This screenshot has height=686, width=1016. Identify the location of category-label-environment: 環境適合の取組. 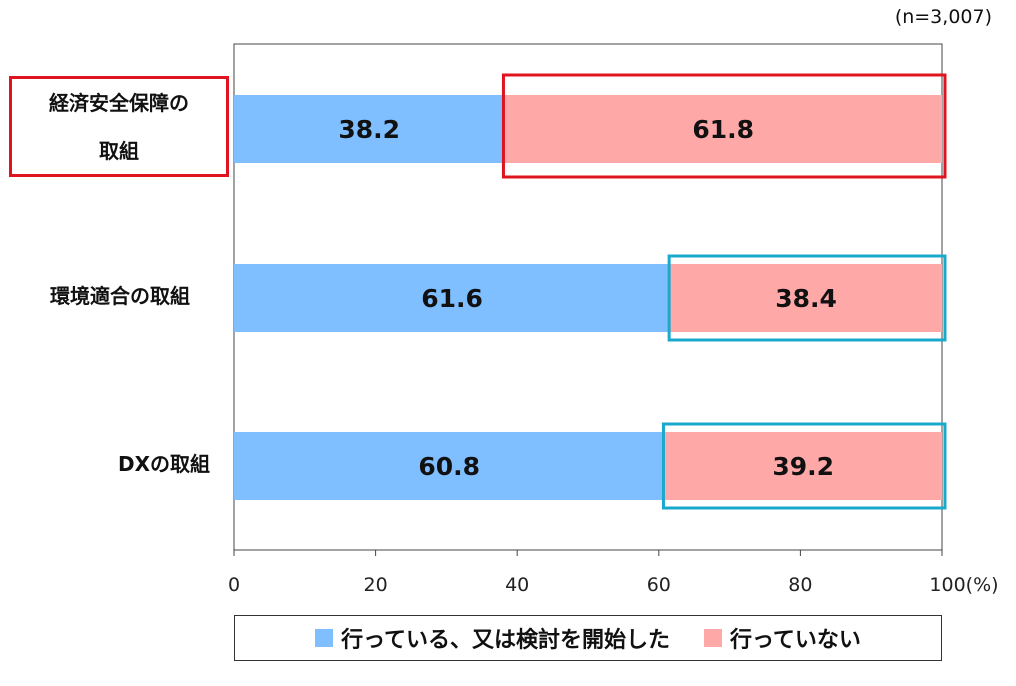
(120, 296).